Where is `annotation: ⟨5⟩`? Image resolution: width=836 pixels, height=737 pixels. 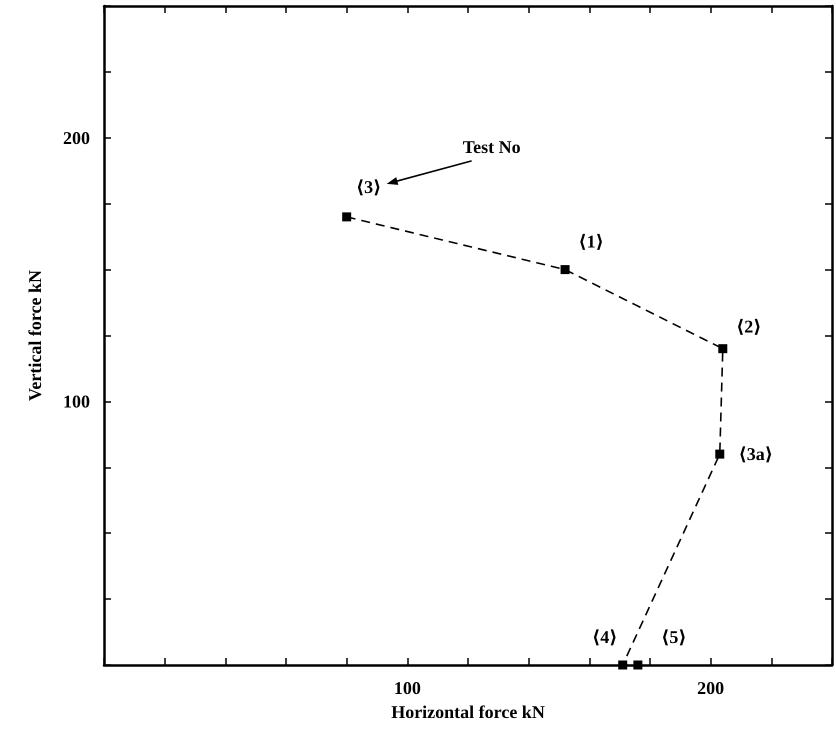
annotation: ⟨5⟩ is located at coordinates (674, 637).